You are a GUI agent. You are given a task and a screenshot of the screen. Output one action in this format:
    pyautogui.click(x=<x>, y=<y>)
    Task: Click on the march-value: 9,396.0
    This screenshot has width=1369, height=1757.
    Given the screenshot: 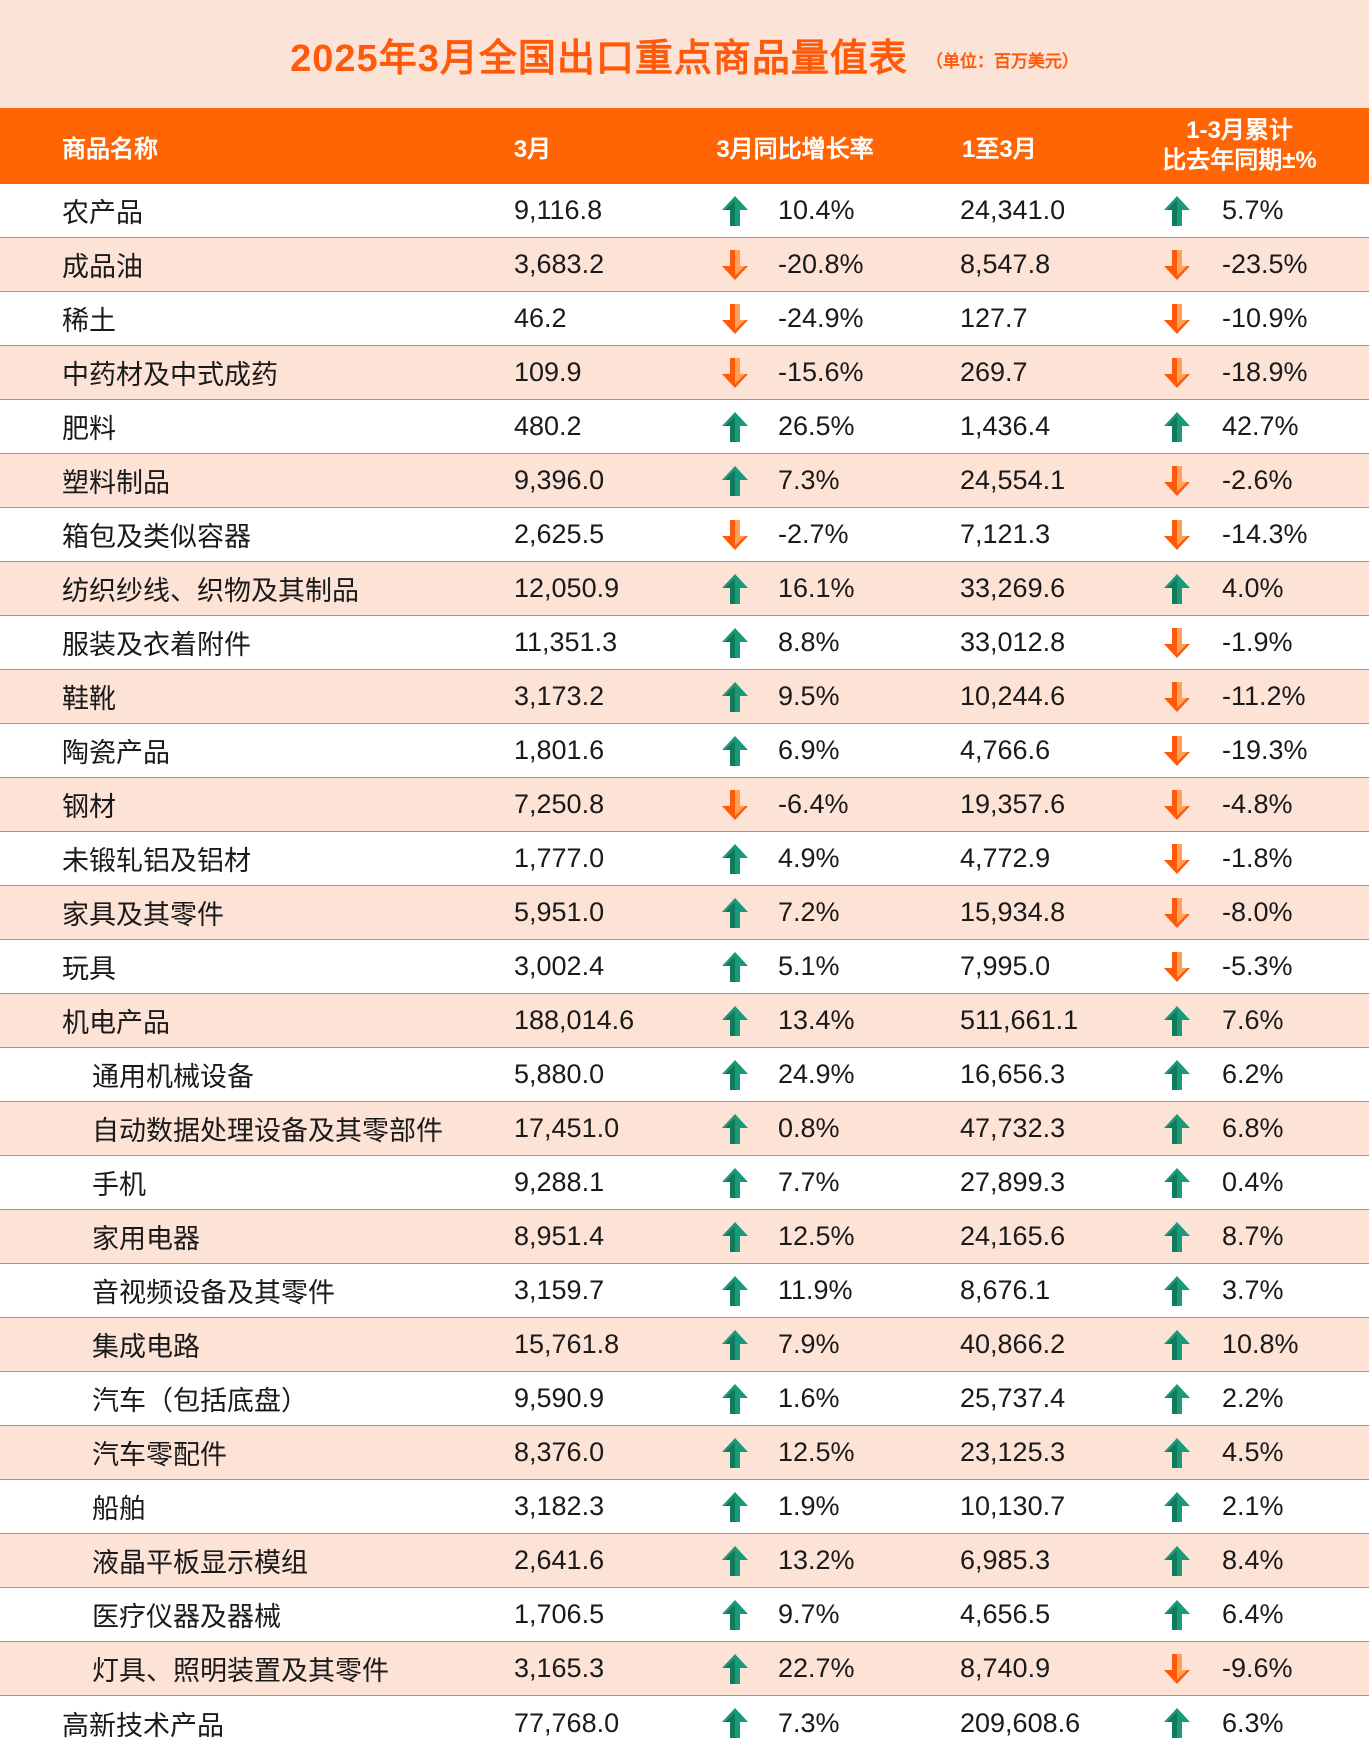 What is the action you would take?
    pyautogui.click(x=559, y=480)
    